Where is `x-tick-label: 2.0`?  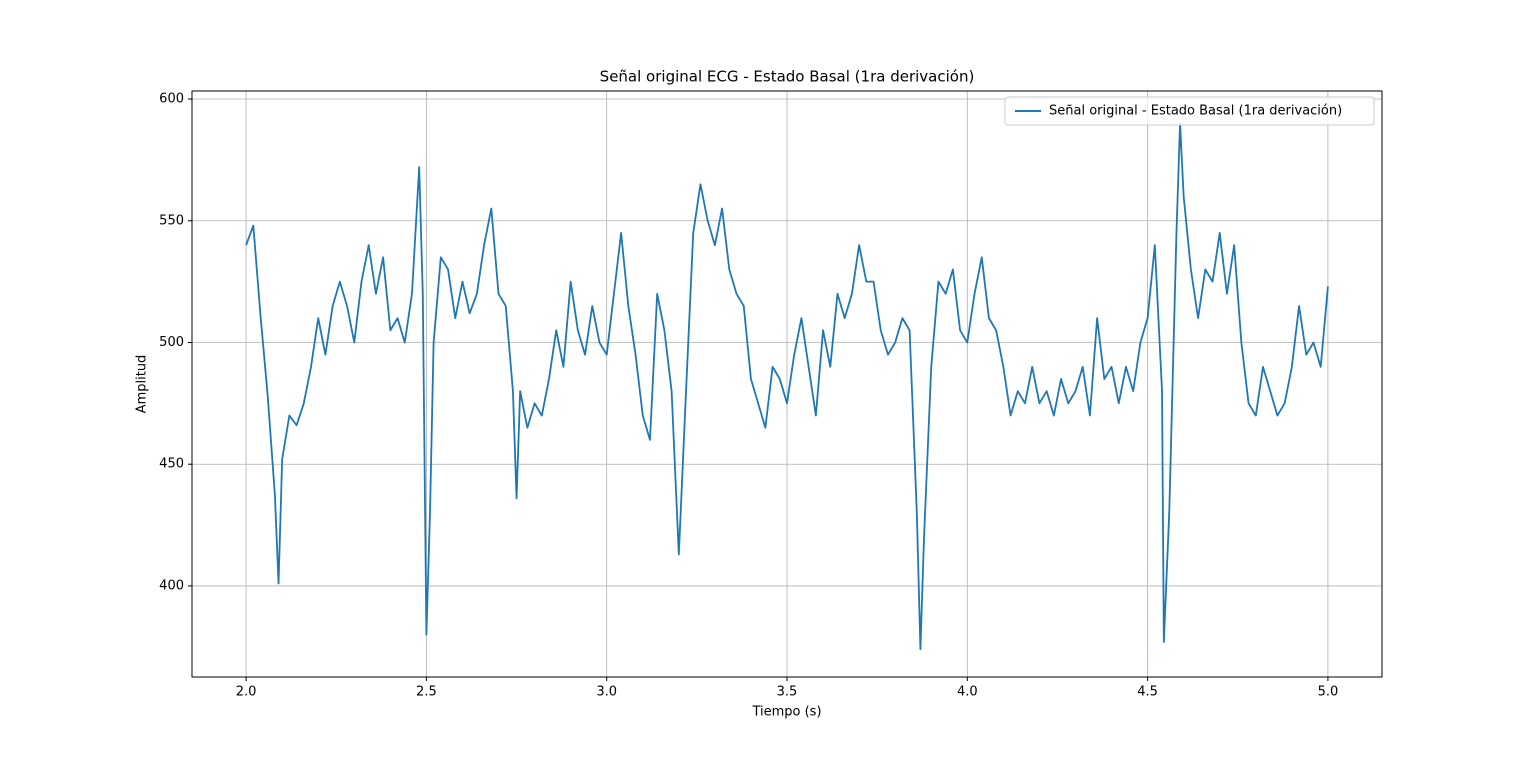
x-tick-label: 2.0 is located at coordinates (246, 692).